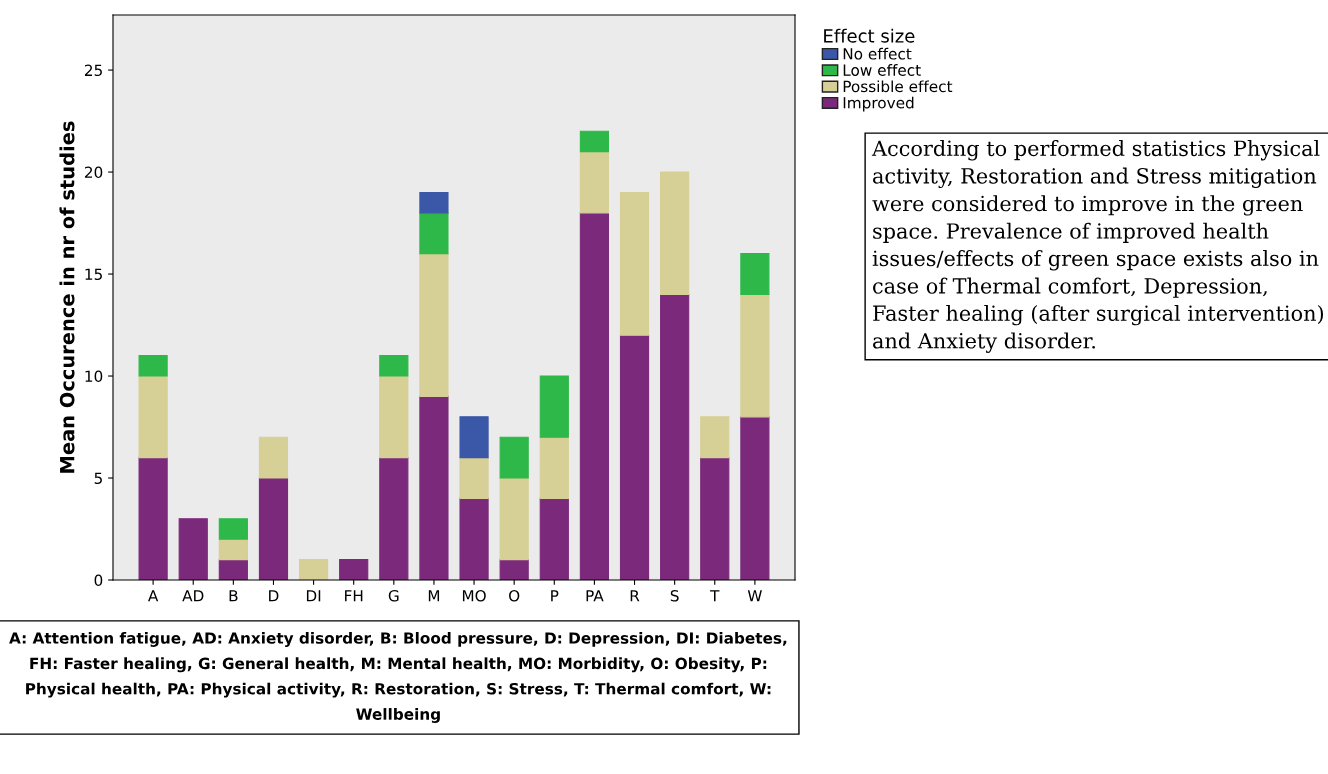 The height and width of the screenshot is (774, 1328). I want to click on x-tick-label: MO, so click(474, 595).